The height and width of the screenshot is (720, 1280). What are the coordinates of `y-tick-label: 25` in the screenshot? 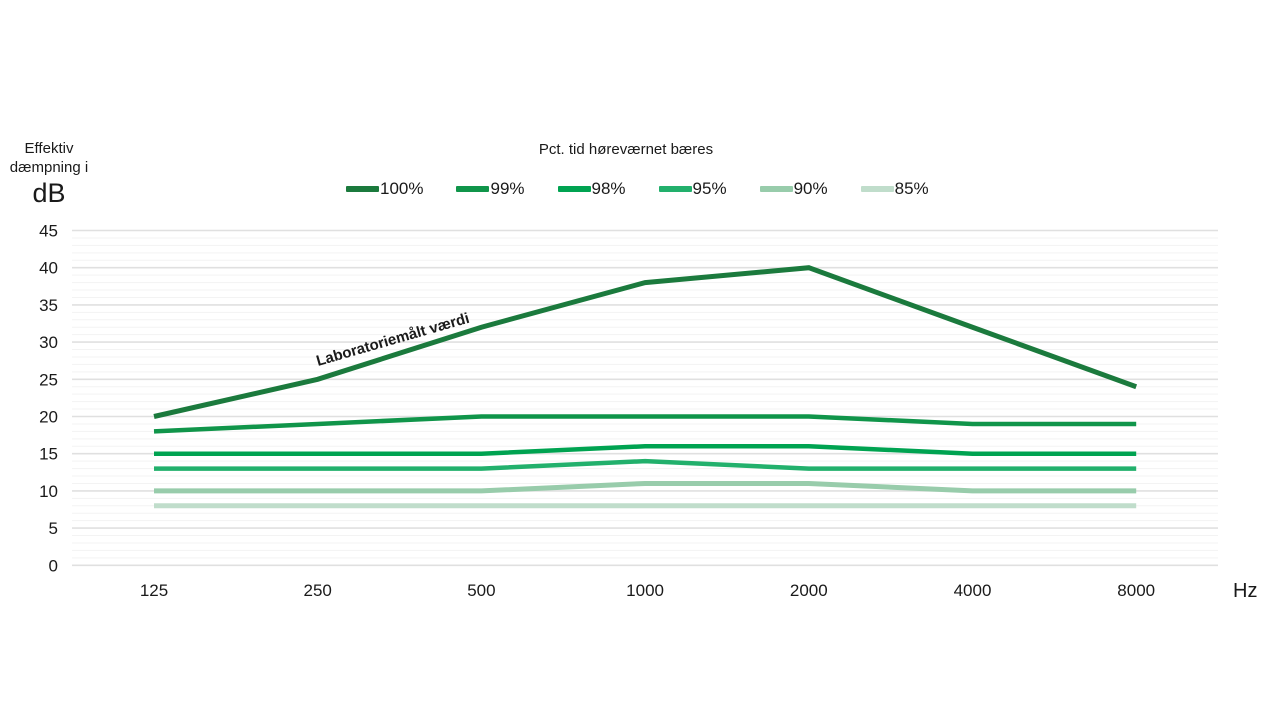 It's located at (48, 379).